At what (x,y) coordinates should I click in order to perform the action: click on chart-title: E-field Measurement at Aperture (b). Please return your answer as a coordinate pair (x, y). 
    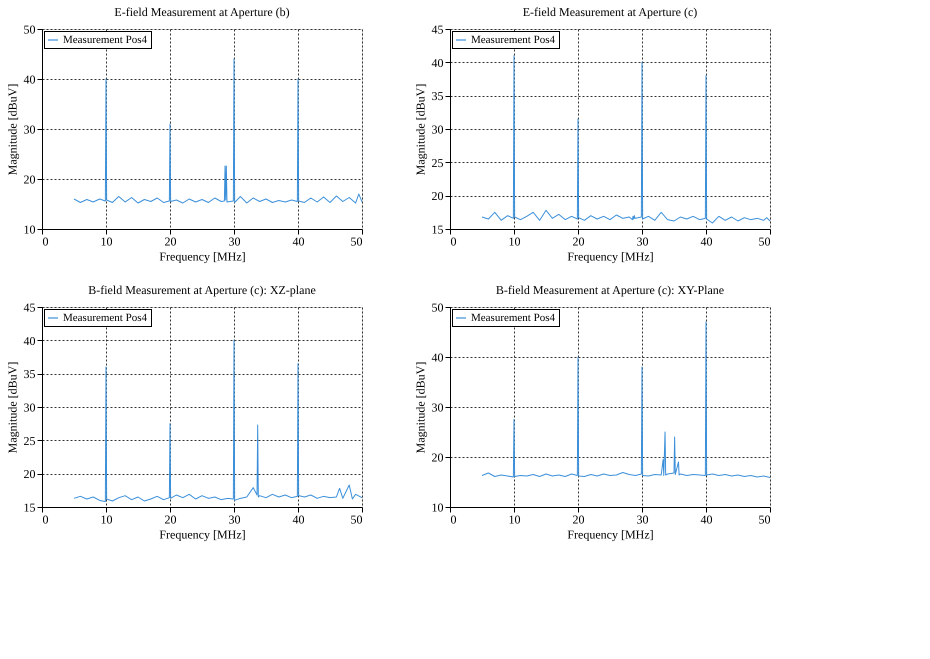
    Looking at the image, I should click on (202, 12).